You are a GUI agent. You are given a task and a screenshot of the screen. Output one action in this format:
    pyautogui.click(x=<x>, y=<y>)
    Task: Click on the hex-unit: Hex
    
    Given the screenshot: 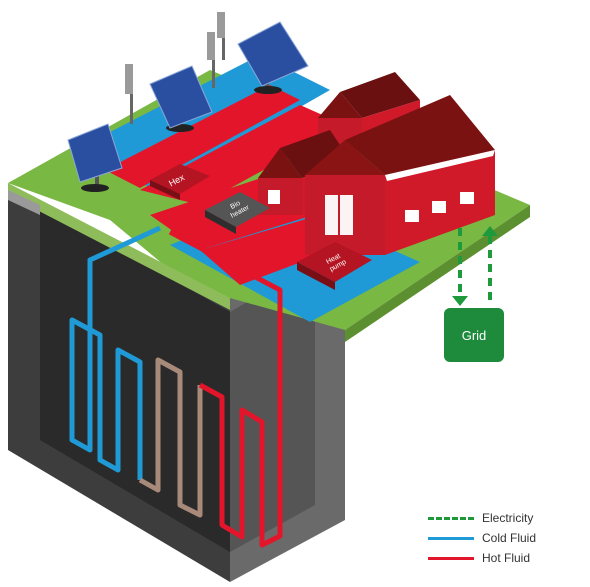 What is the action you would take?
    pyautogui.click(x=180, y=182)
    